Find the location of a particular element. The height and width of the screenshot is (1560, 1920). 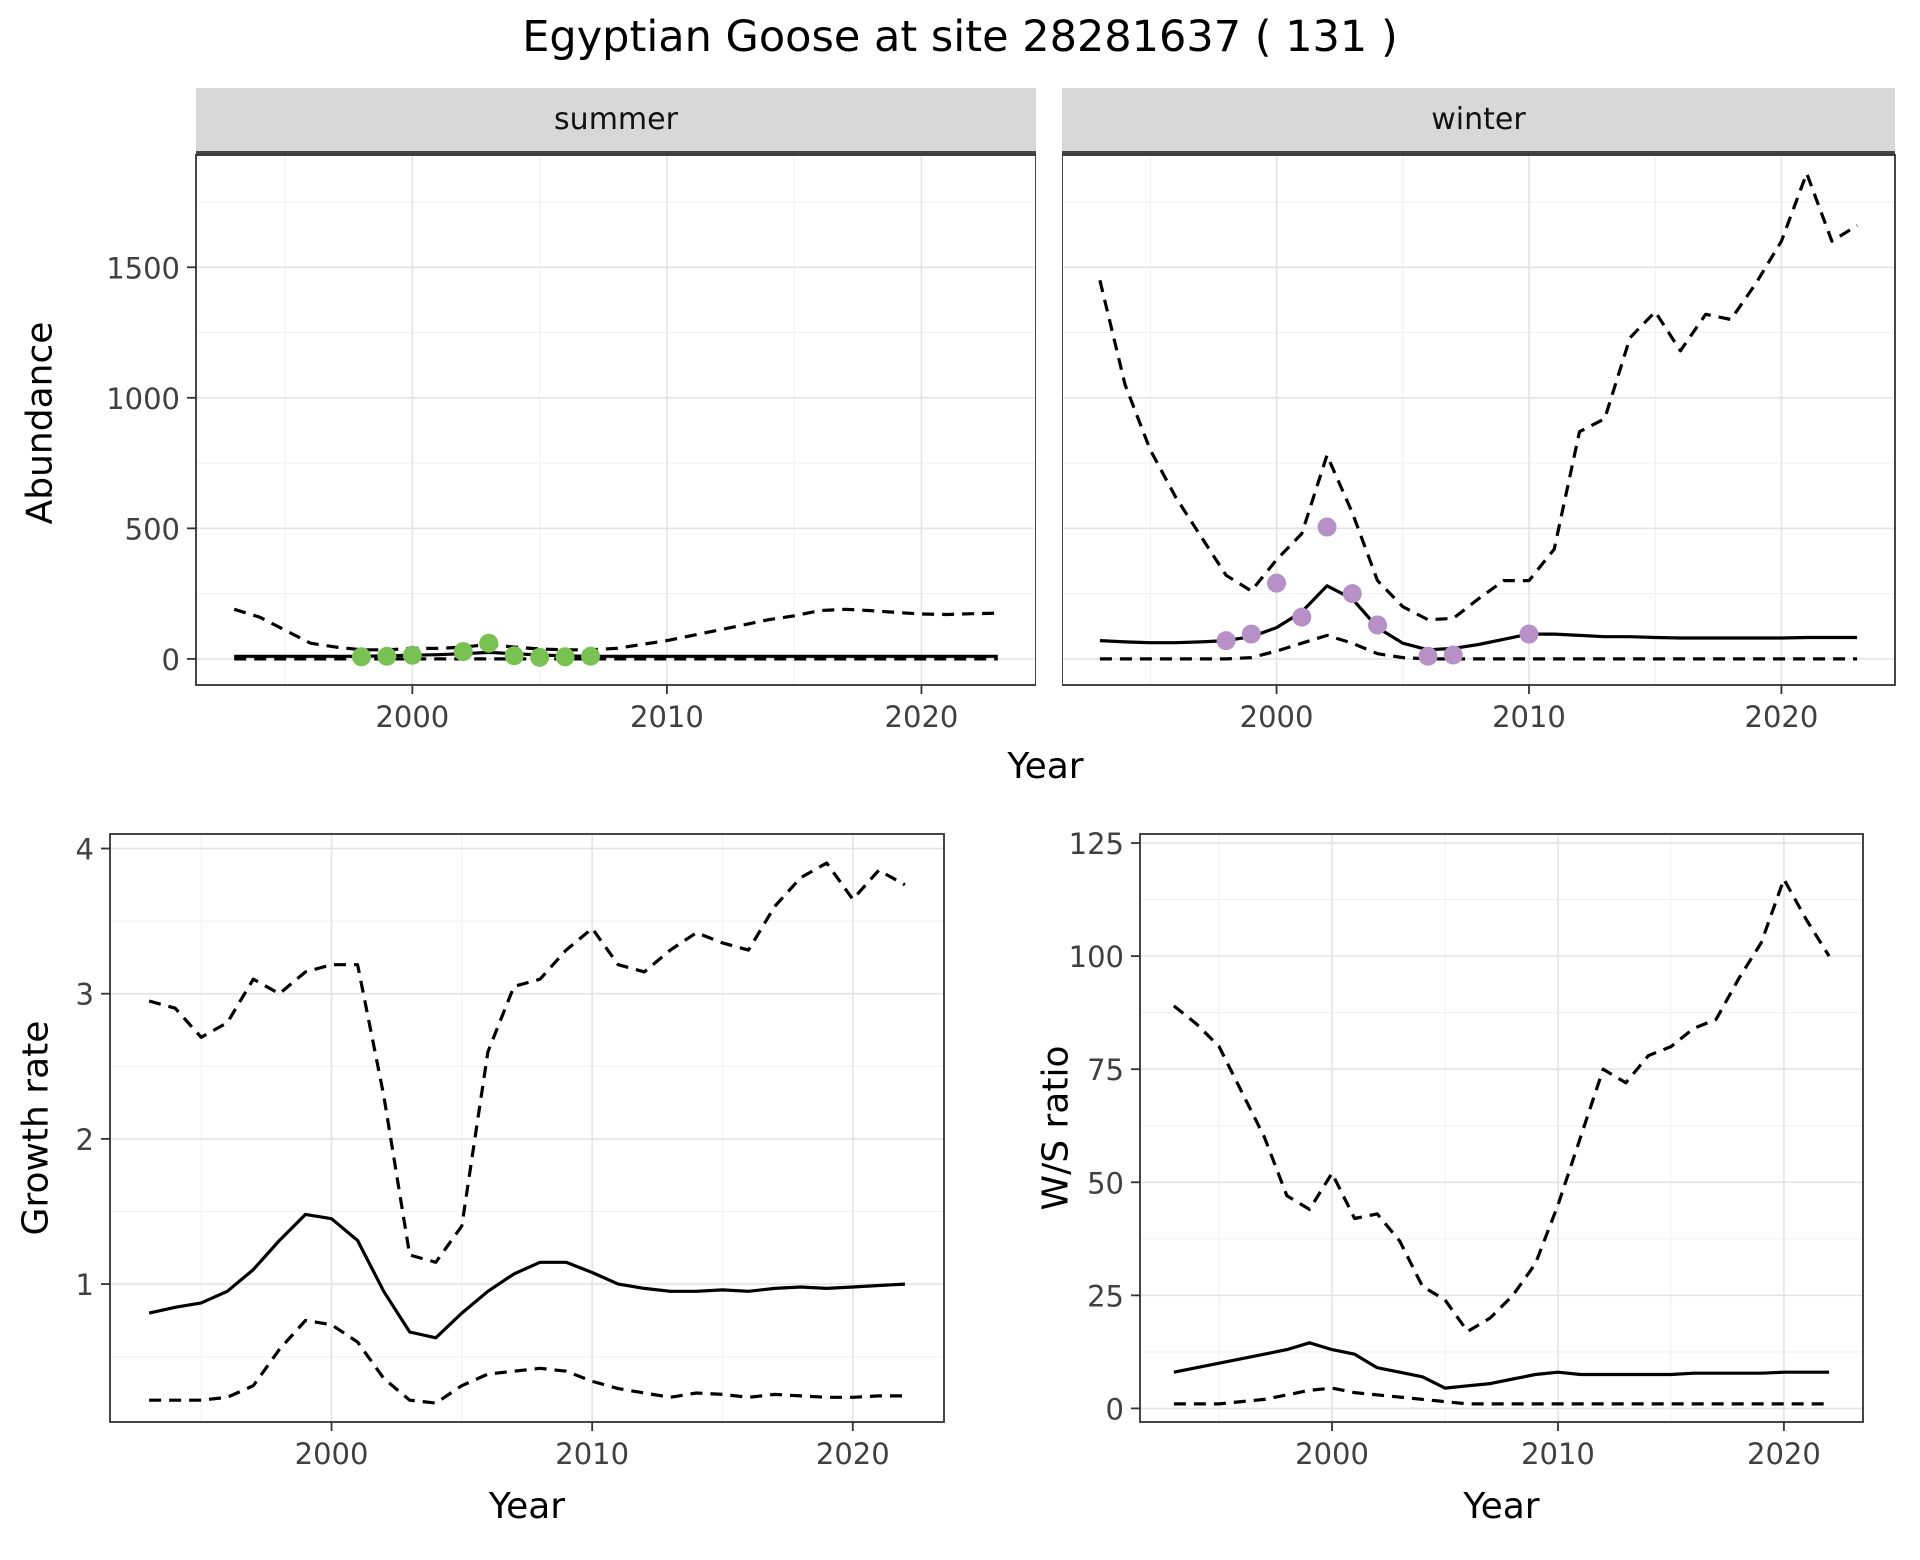

svg-text: 1 is located at coordinates (85, 1285).